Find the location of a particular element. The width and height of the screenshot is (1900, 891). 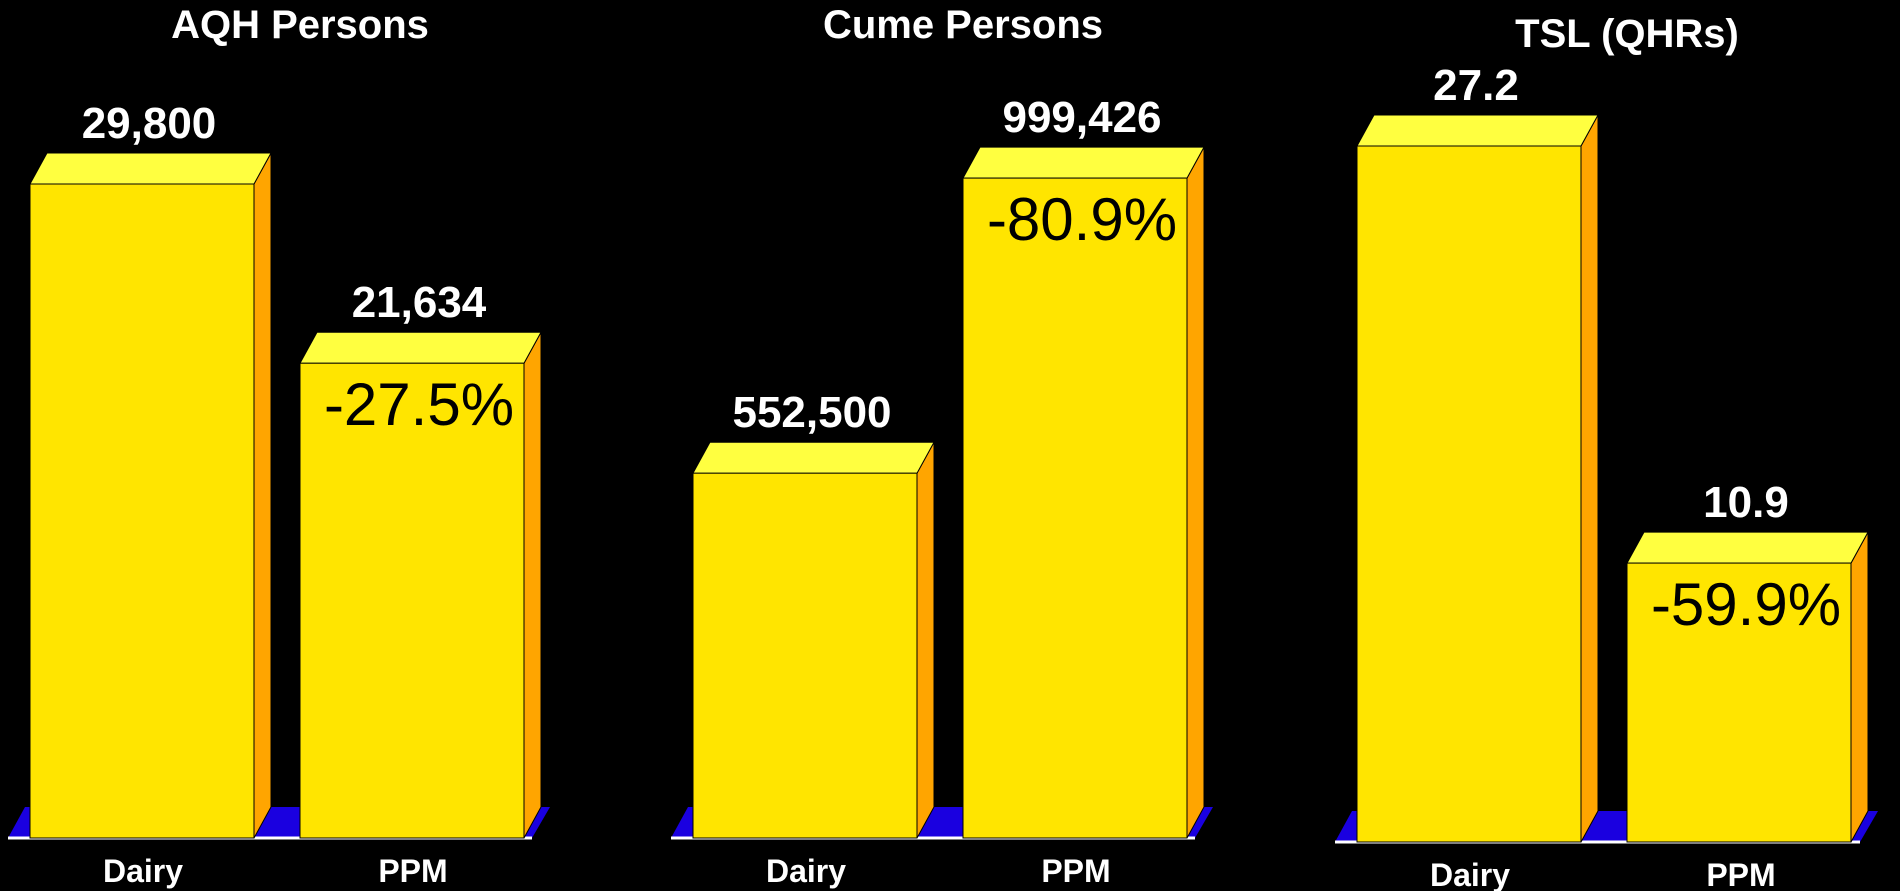

change-annotation: -80.9% is located at coordinates (1082, 219).